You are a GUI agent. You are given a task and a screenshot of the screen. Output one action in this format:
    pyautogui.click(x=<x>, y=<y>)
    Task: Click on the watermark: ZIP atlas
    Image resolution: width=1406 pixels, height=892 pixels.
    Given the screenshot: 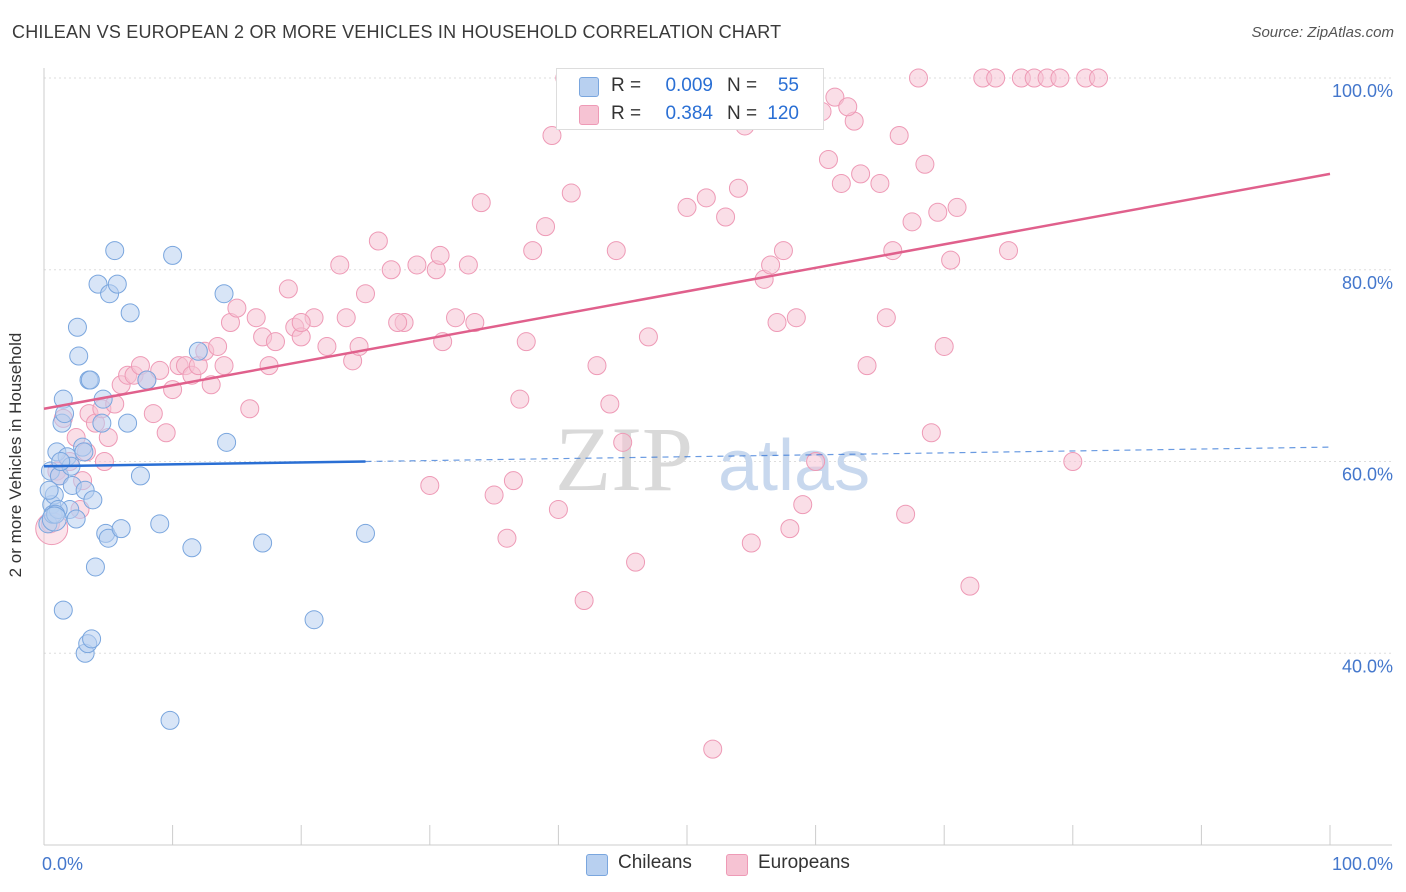 What is the action you would take?
    pyautogui.click(x=712, y=459)
    